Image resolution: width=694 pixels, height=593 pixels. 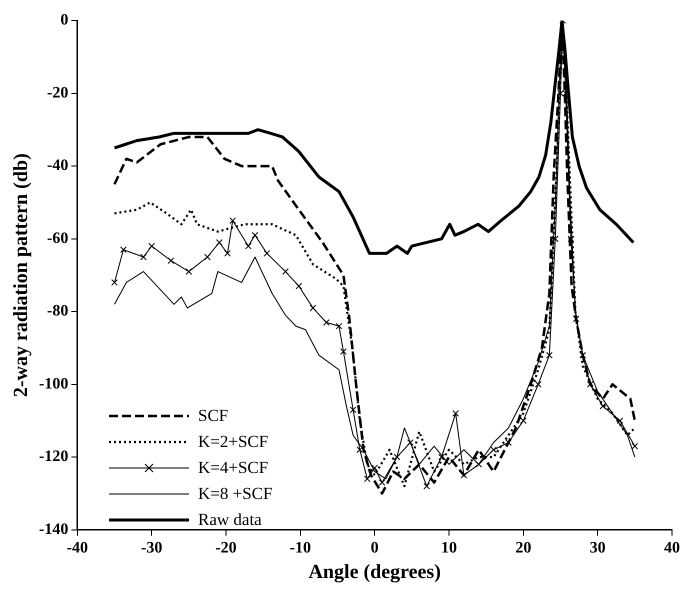 I want to click on y-tick-label: 0, so click(x=64, y=20).